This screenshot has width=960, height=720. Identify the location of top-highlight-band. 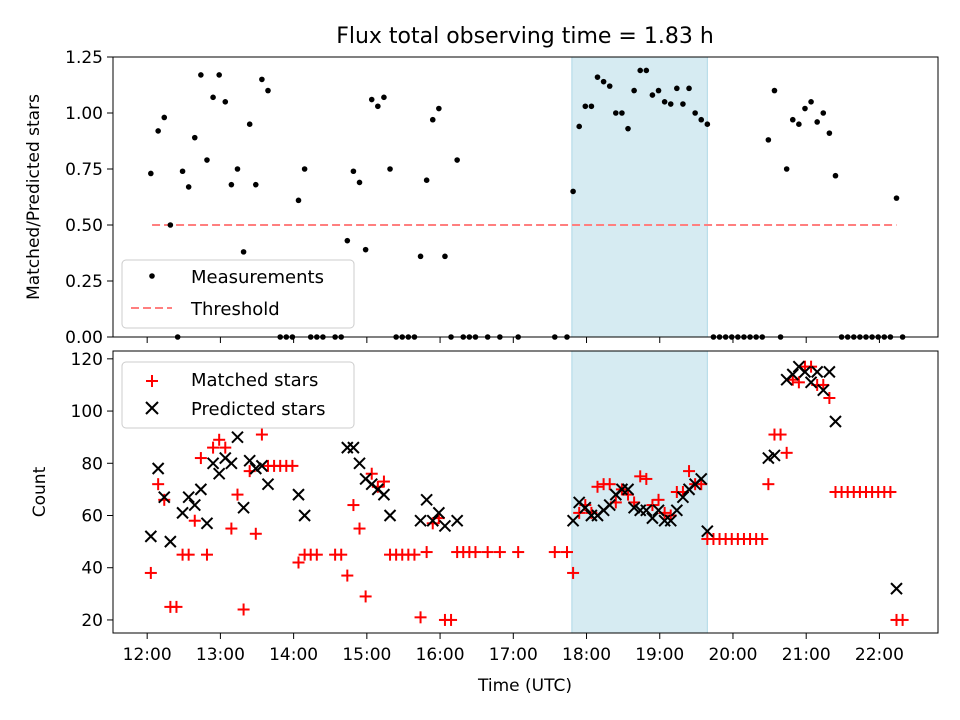
(639, 197).